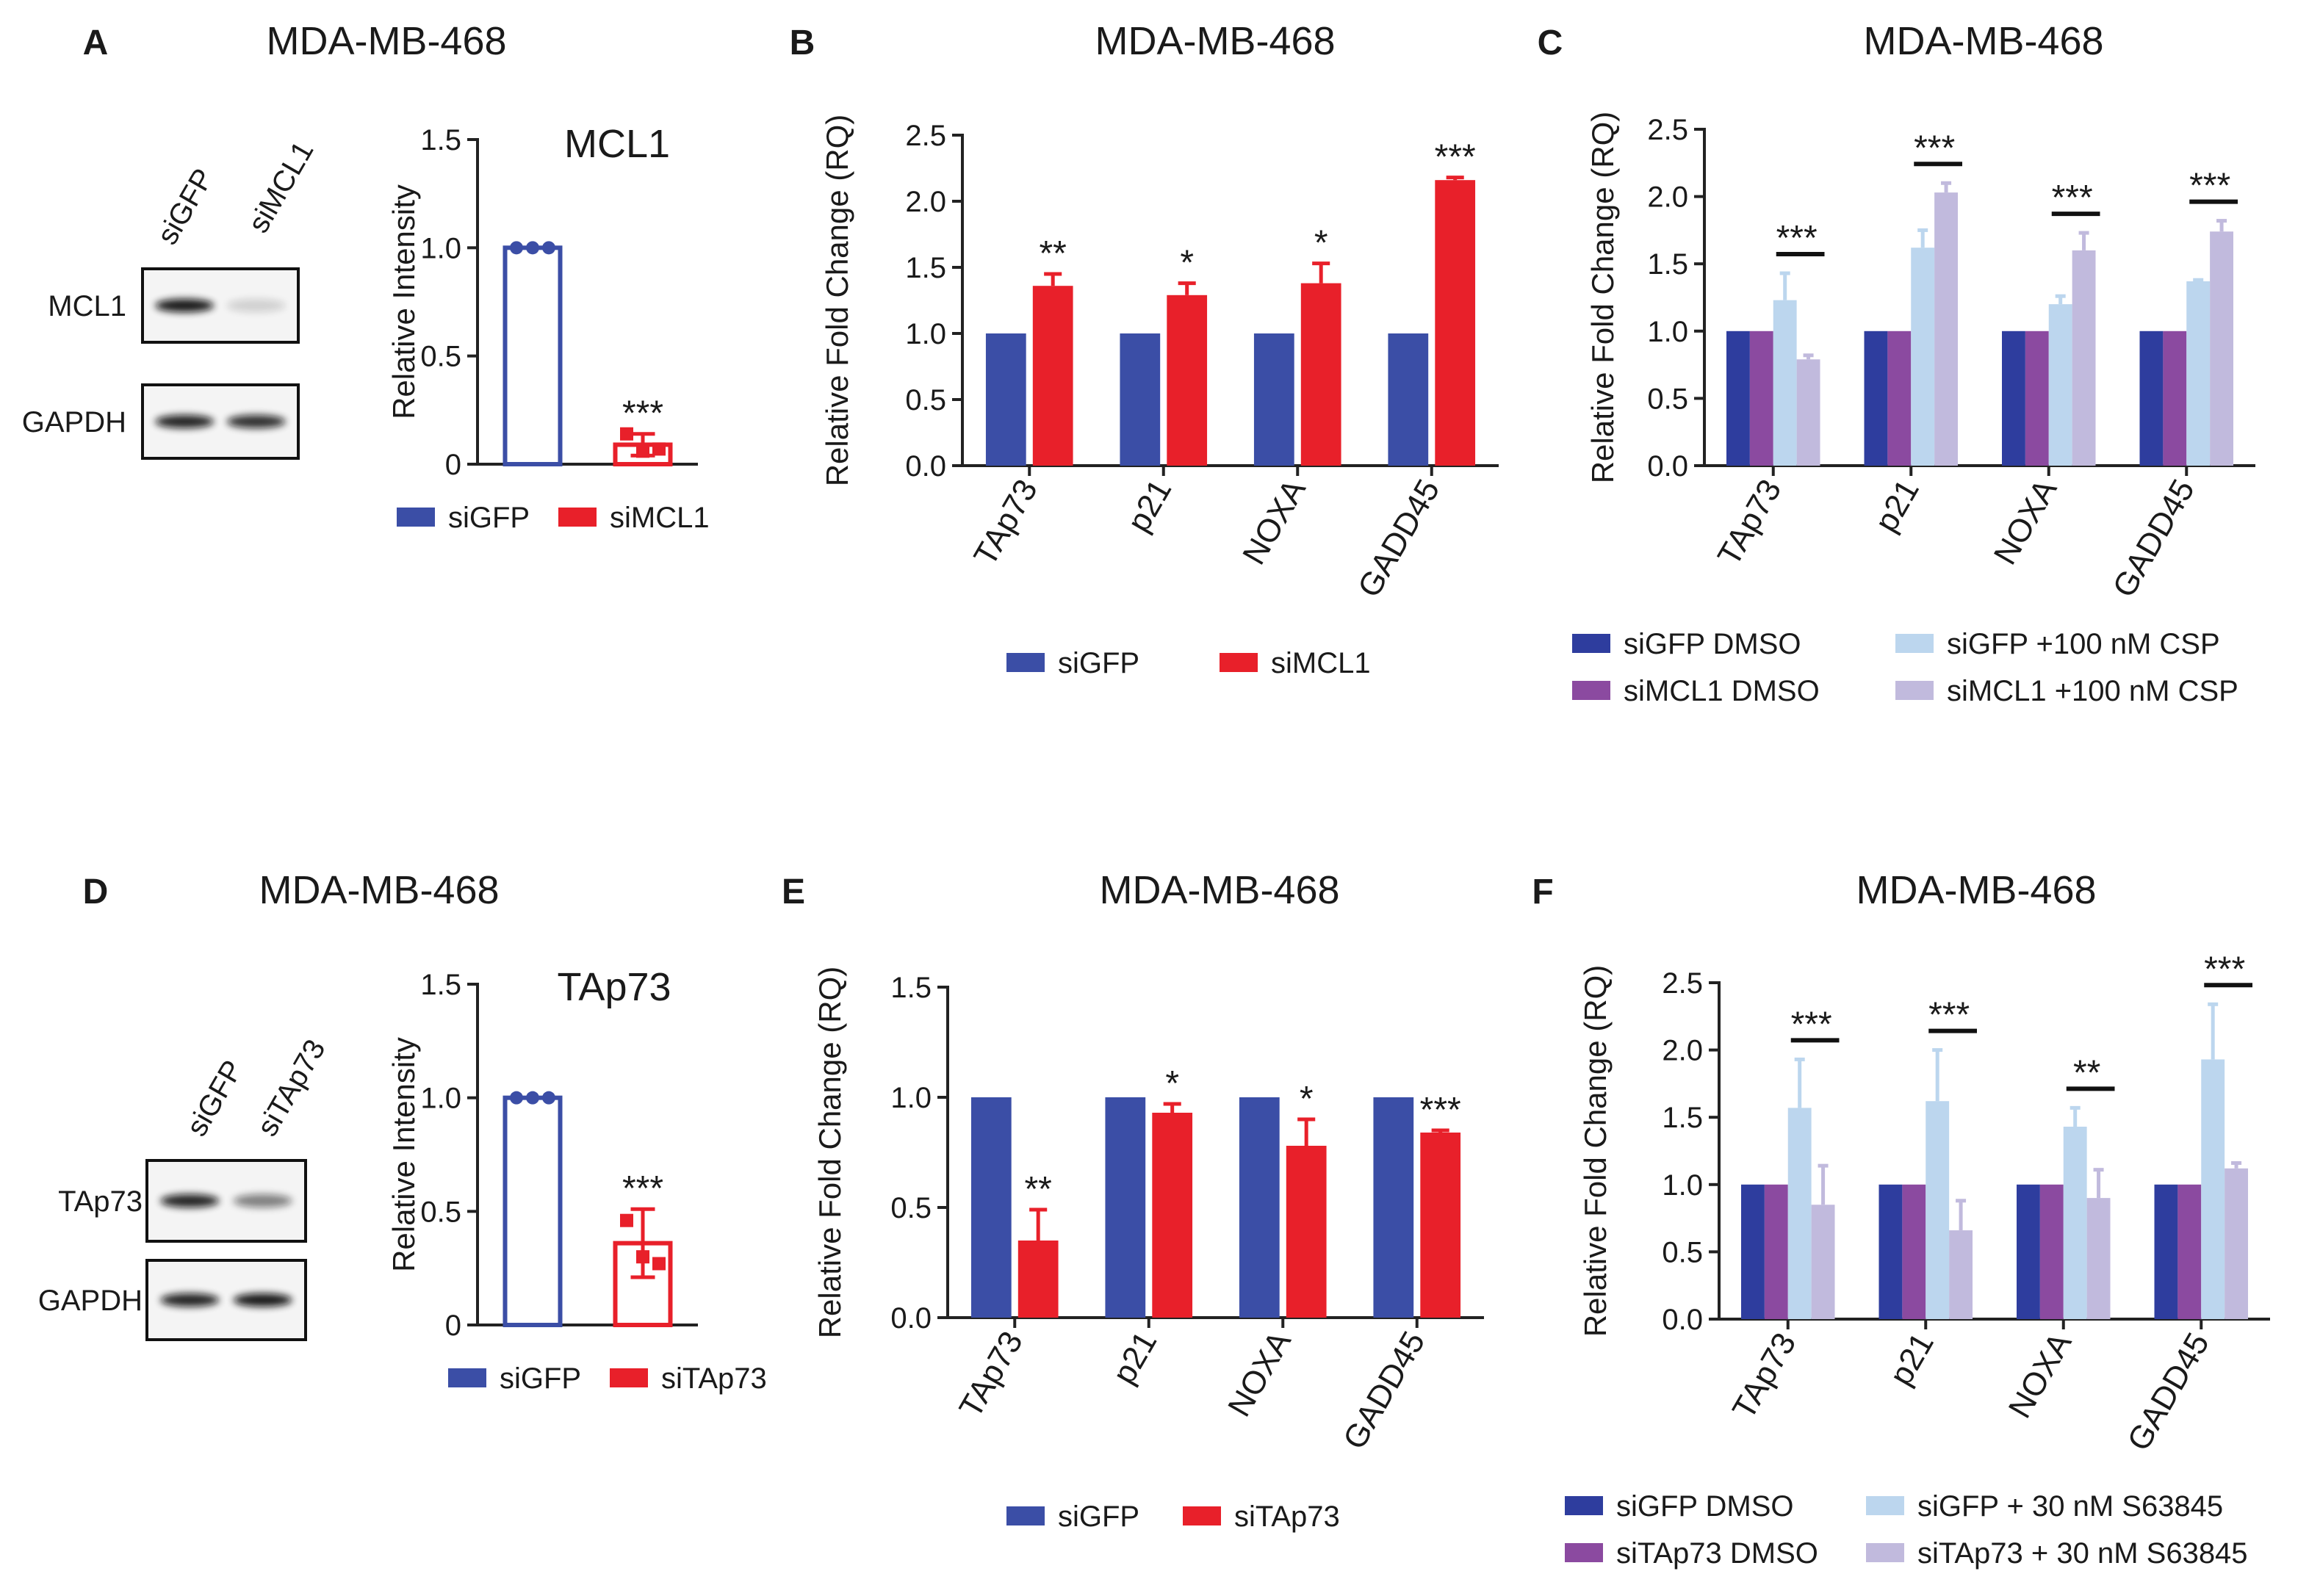 This screenshot has width=2309, height=1596. I want to click on panel-letter: E, so click(793, 892).